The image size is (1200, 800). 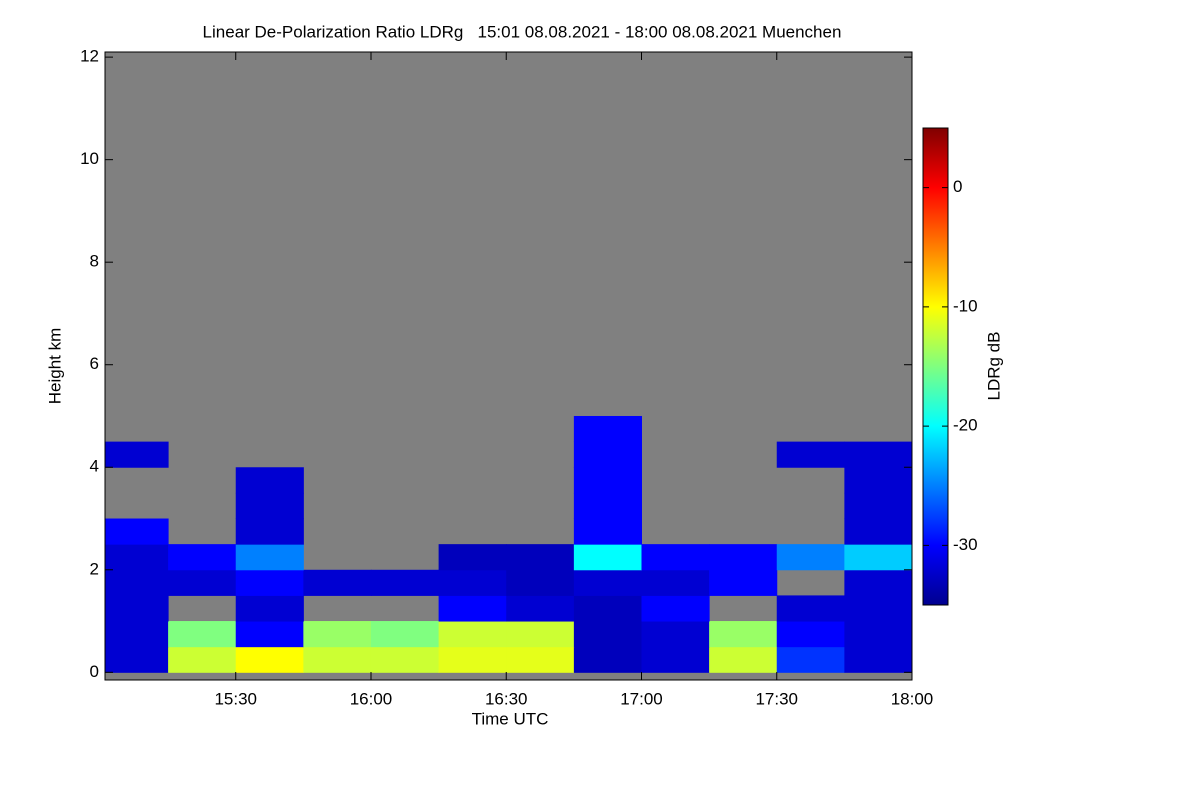 I want to click on colorbar, so click(x=935, y=366).